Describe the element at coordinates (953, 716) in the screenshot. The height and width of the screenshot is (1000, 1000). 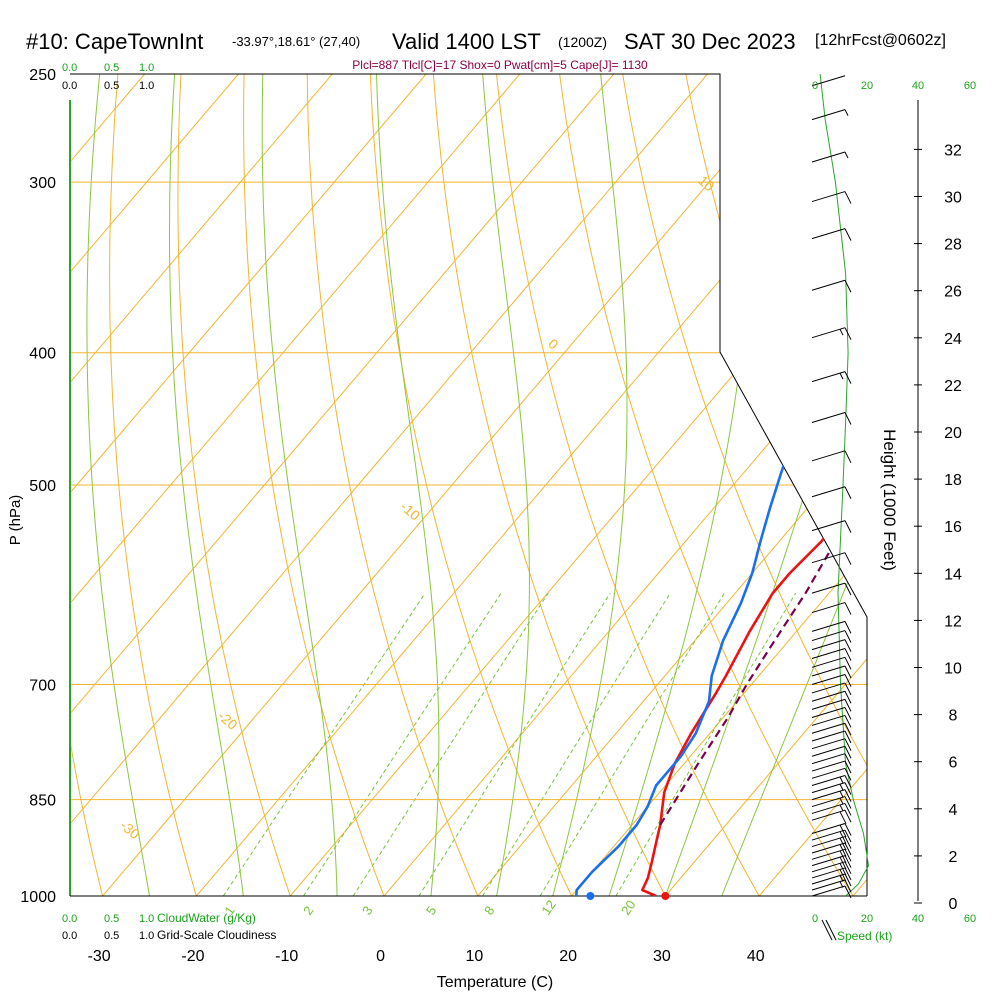
I see `height-tick-label: 8` at that location.